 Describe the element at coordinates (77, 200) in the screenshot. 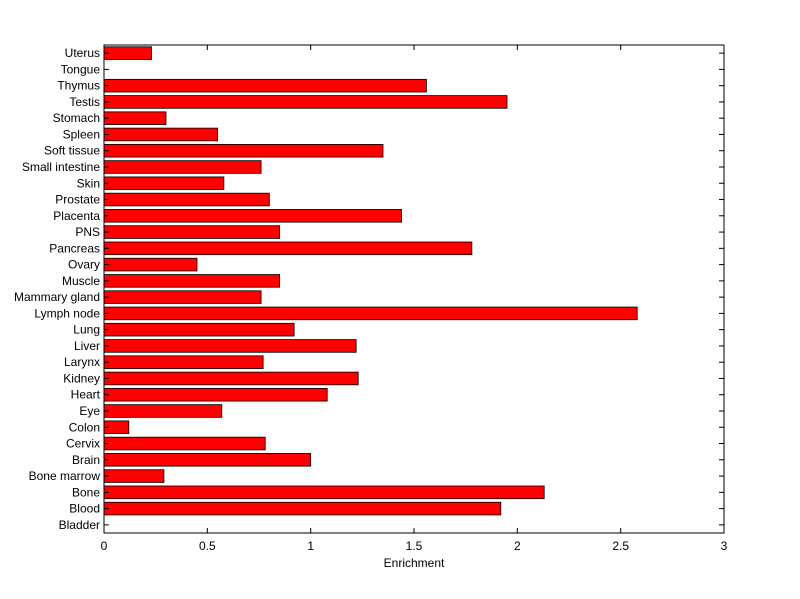

I see `y-tick-label: Prostate` at that location.